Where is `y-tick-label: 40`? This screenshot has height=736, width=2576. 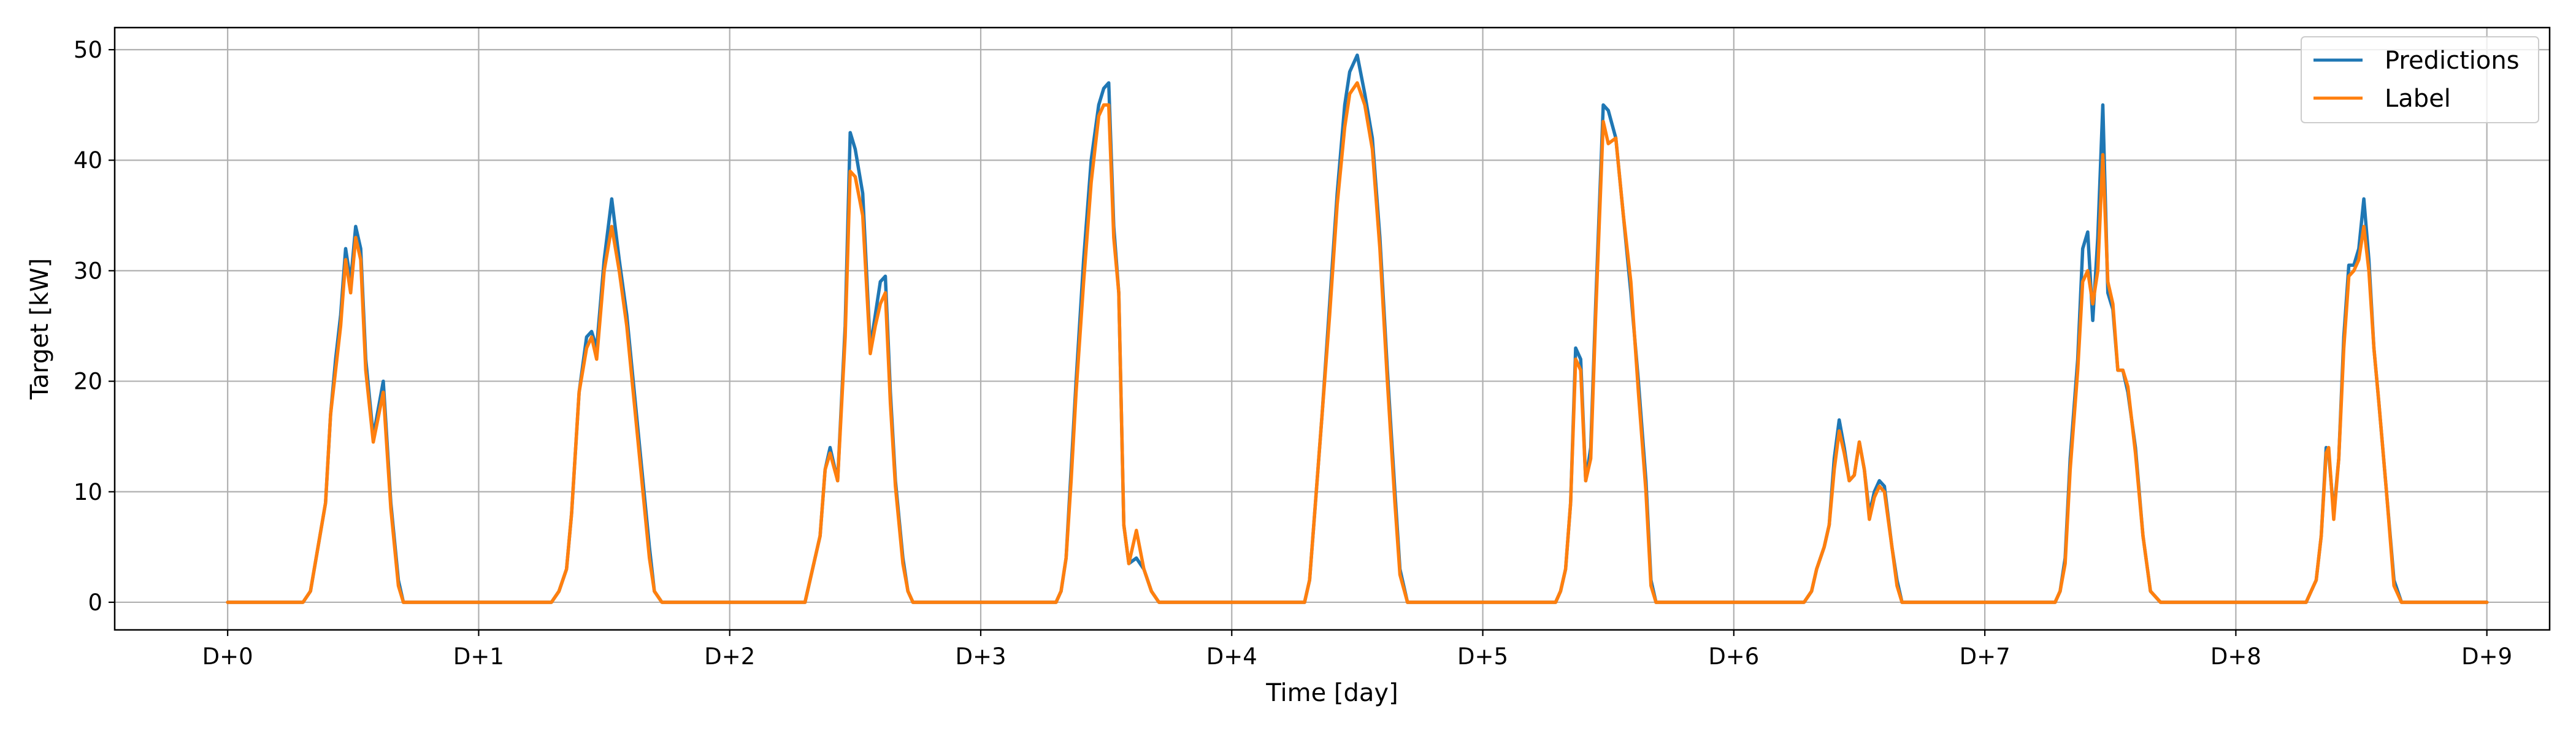 y-tick-label: 40 is located at coordinates (88, 160).